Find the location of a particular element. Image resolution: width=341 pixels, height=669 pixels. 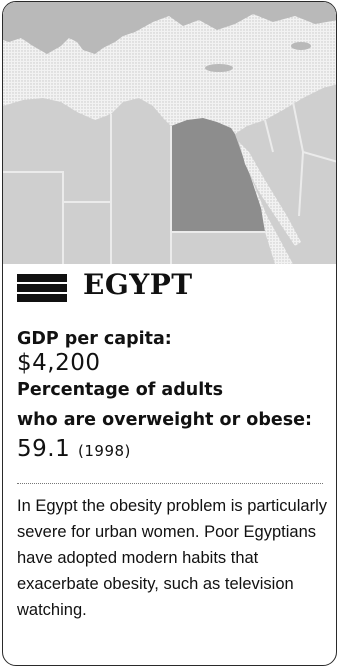

obesity-value: 59.1 is located at coordinates (44, 449).